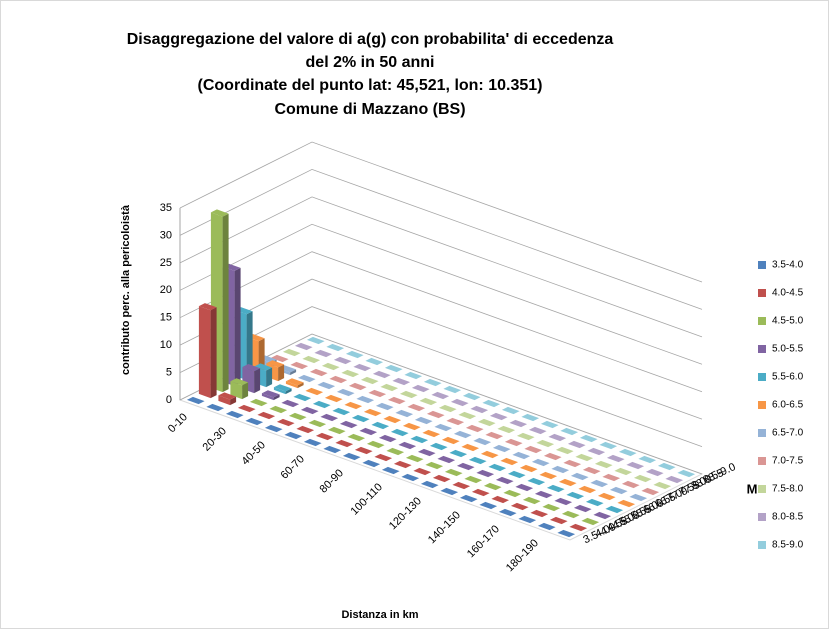 The height and width of the screenshot is (629, 829). Describe the element at coordinates (169, 372) in the screenshot. I see `y-tick-label: 5` at that location.